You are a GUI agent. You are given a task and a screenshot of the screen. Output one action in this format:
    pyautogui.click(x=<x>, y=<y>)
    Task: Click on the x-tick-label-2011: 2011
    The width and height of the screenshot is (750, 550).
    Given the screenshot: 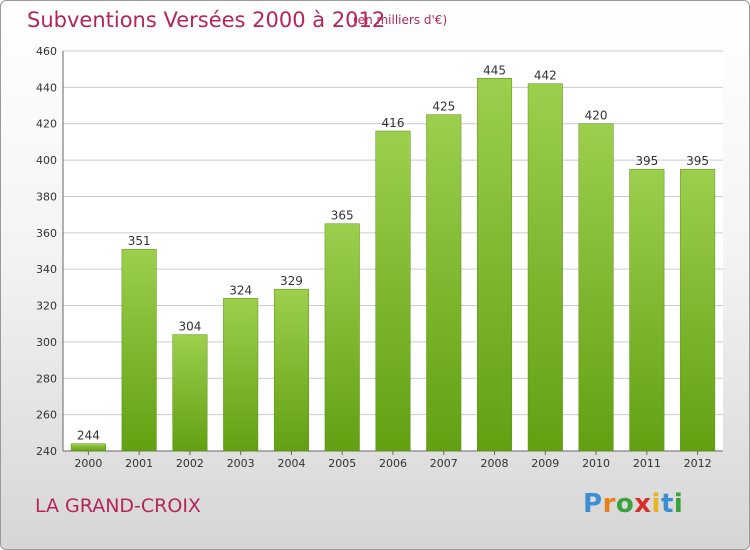 What is the action you would take?
    pyautogui.click(x=647, y=463)
    